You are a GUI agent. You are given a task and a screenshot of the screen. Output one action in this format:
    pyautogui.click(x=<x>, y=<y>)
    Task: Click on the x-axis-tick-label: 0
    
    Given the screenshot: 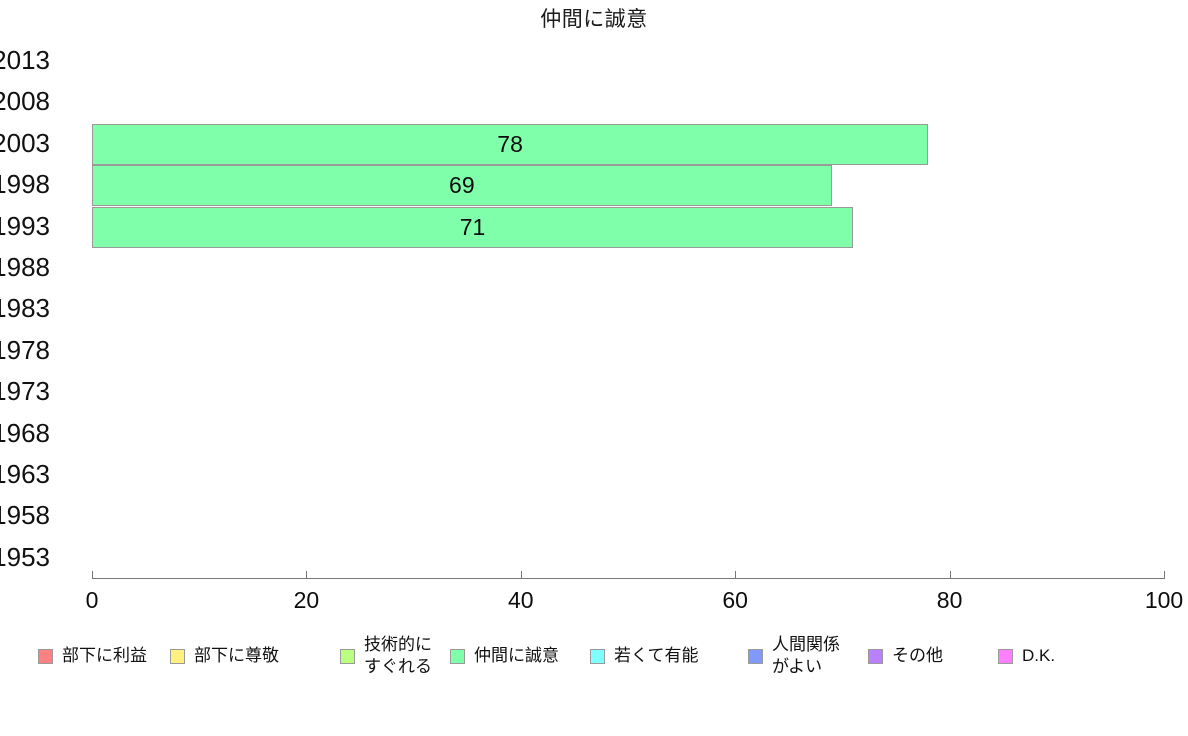 What is the action you would take?
    pyautogui.click(x=92, y=600)
    